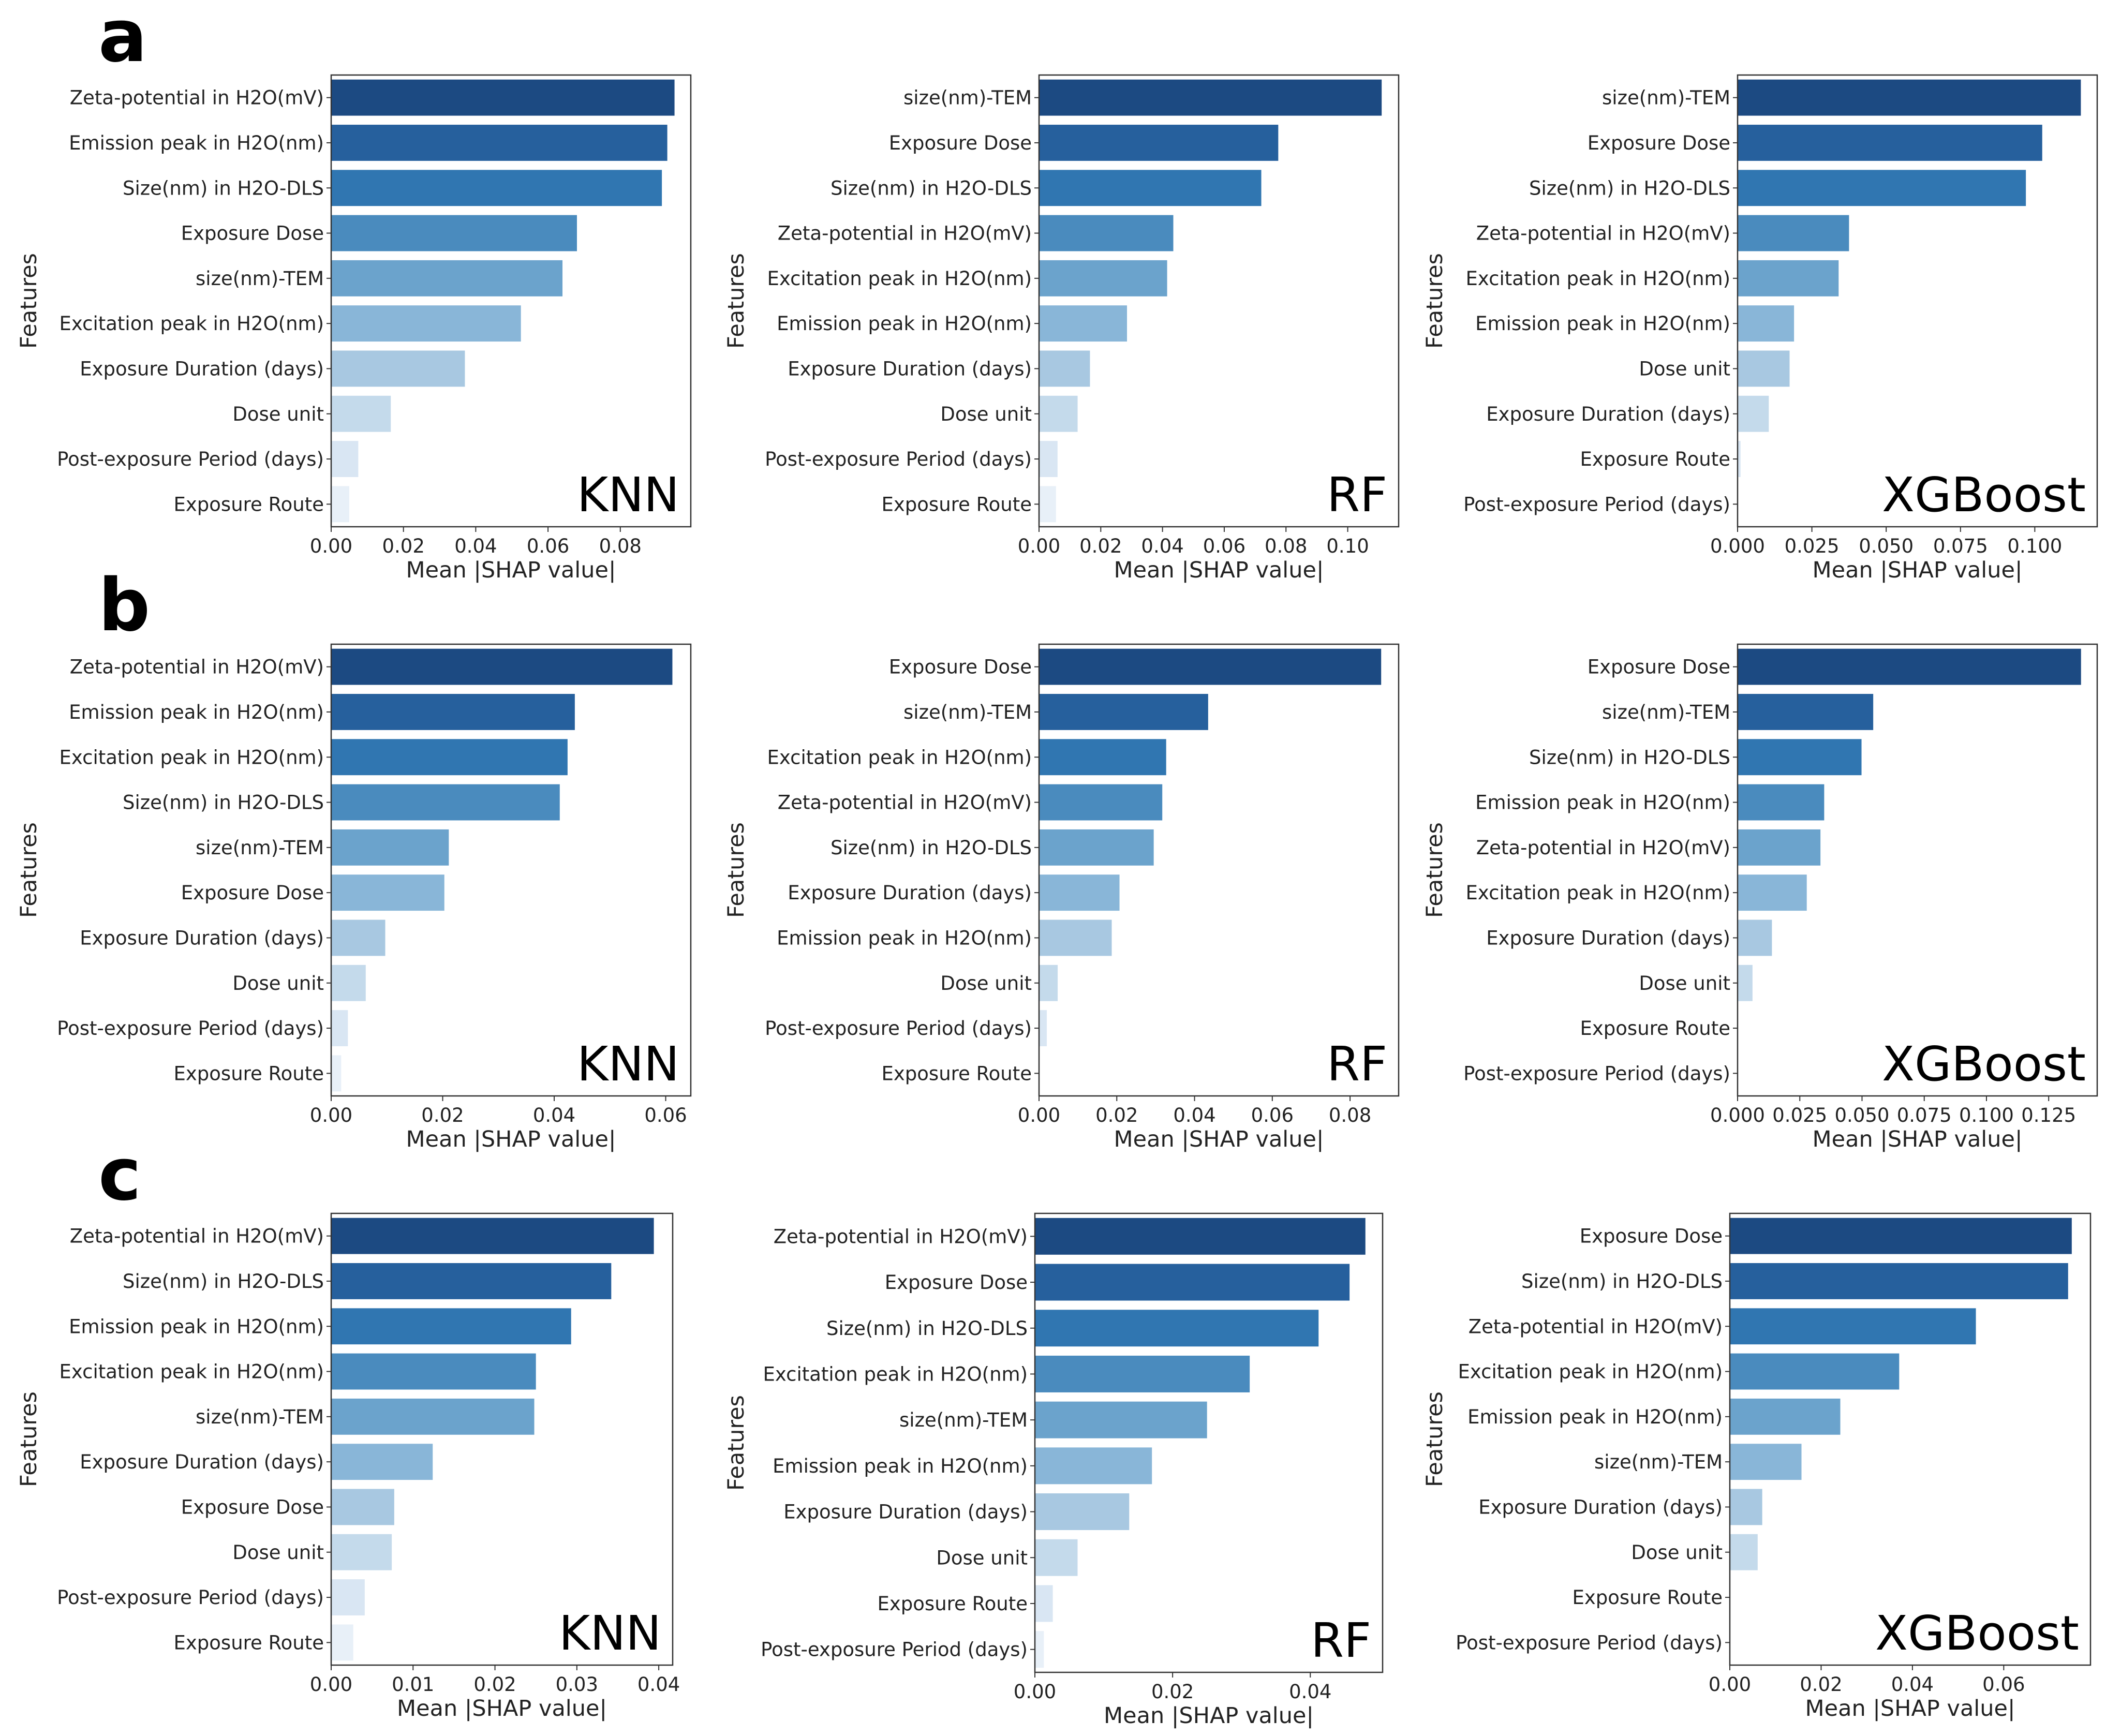  I want to click on model-label-b-rf: RF, so click(1357, 1064).